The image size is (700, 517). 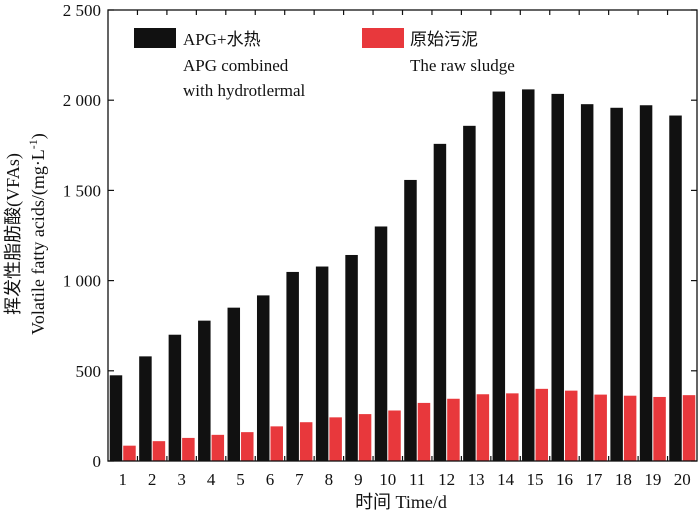 I want to click on x-tick-label: 3, so click(x=181, y=479).